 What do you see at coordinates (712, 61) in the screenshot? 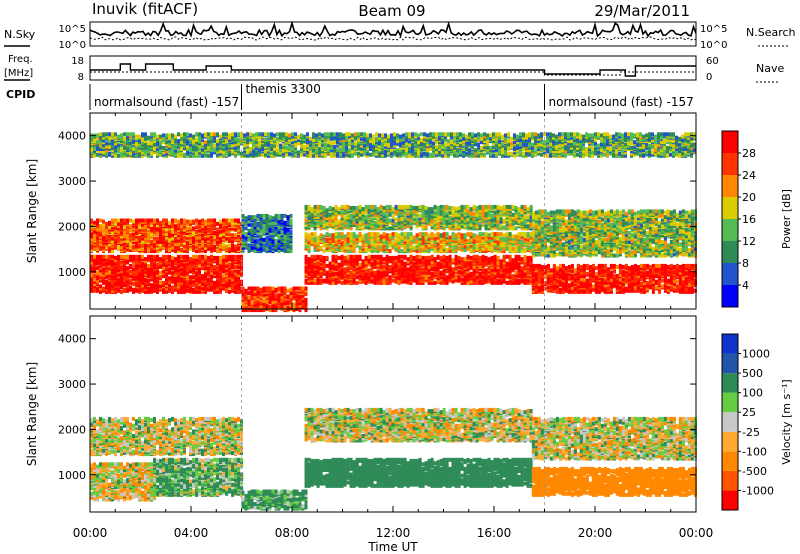
I see `nave-tick-top: 60` at bounding box center [712, 61].